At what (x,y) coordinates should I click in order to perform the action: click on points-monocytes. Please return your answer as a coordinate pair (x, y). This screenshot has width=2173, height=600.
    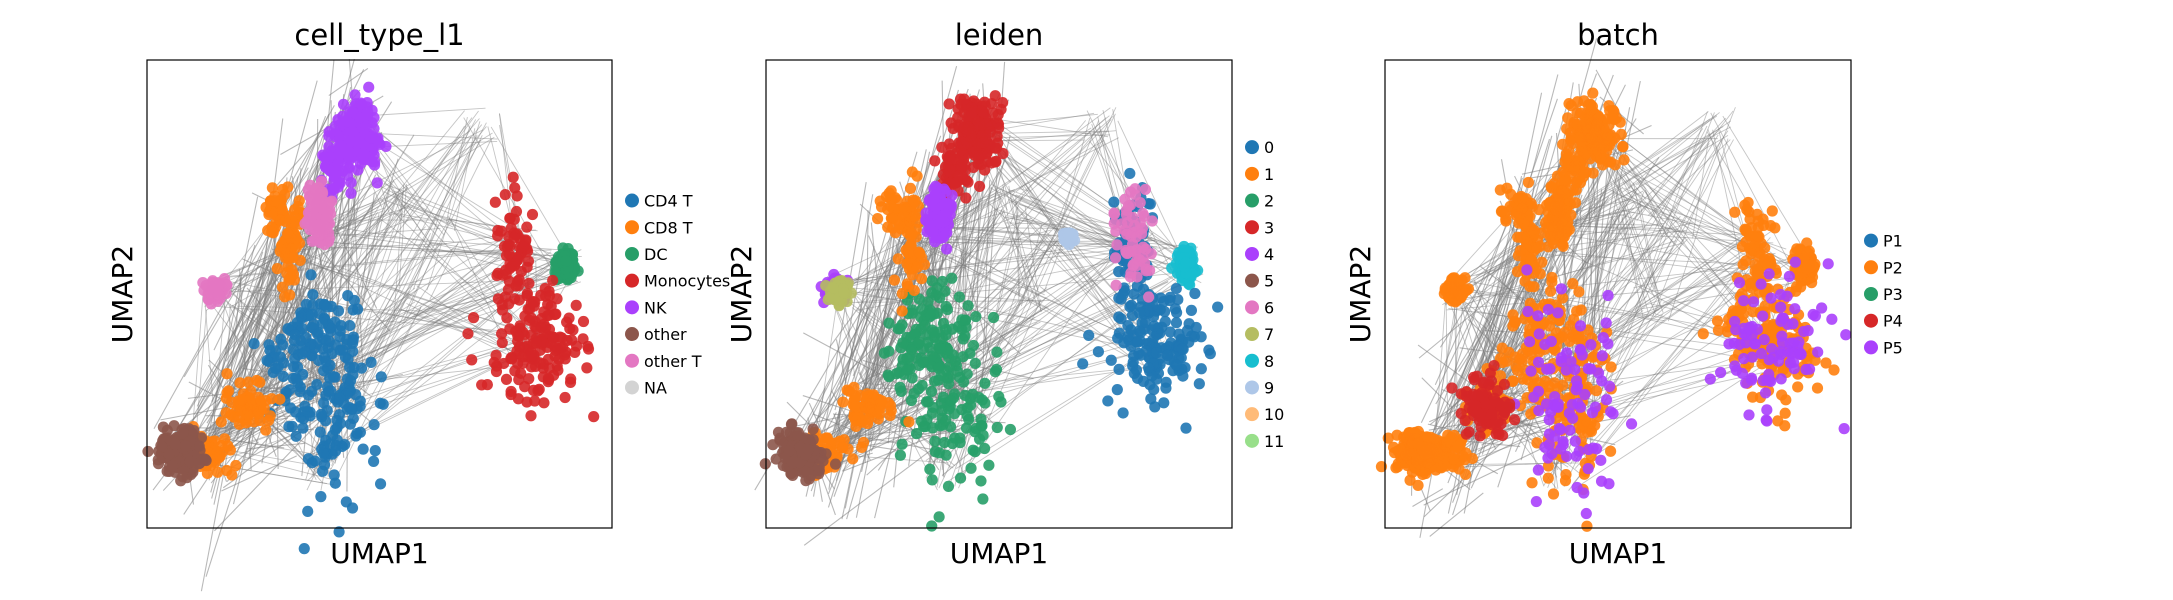
    Looking at the image, I should click on (531, 297).